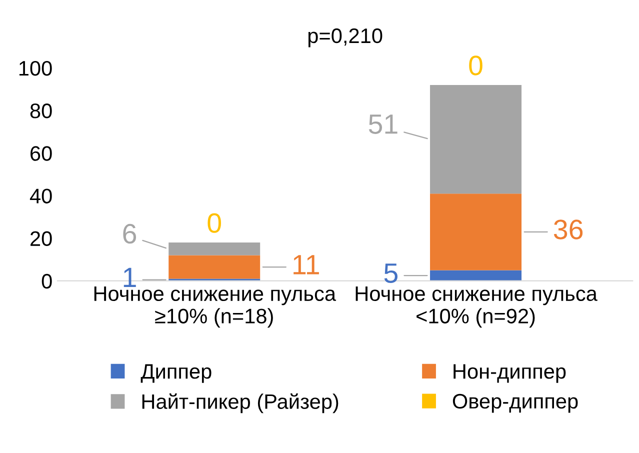 The image size is (639, 453). What do you see at coordinates (41, 238) in the screenshot?
I see `y-tick-label: 20` at bounding box center [41, 238].